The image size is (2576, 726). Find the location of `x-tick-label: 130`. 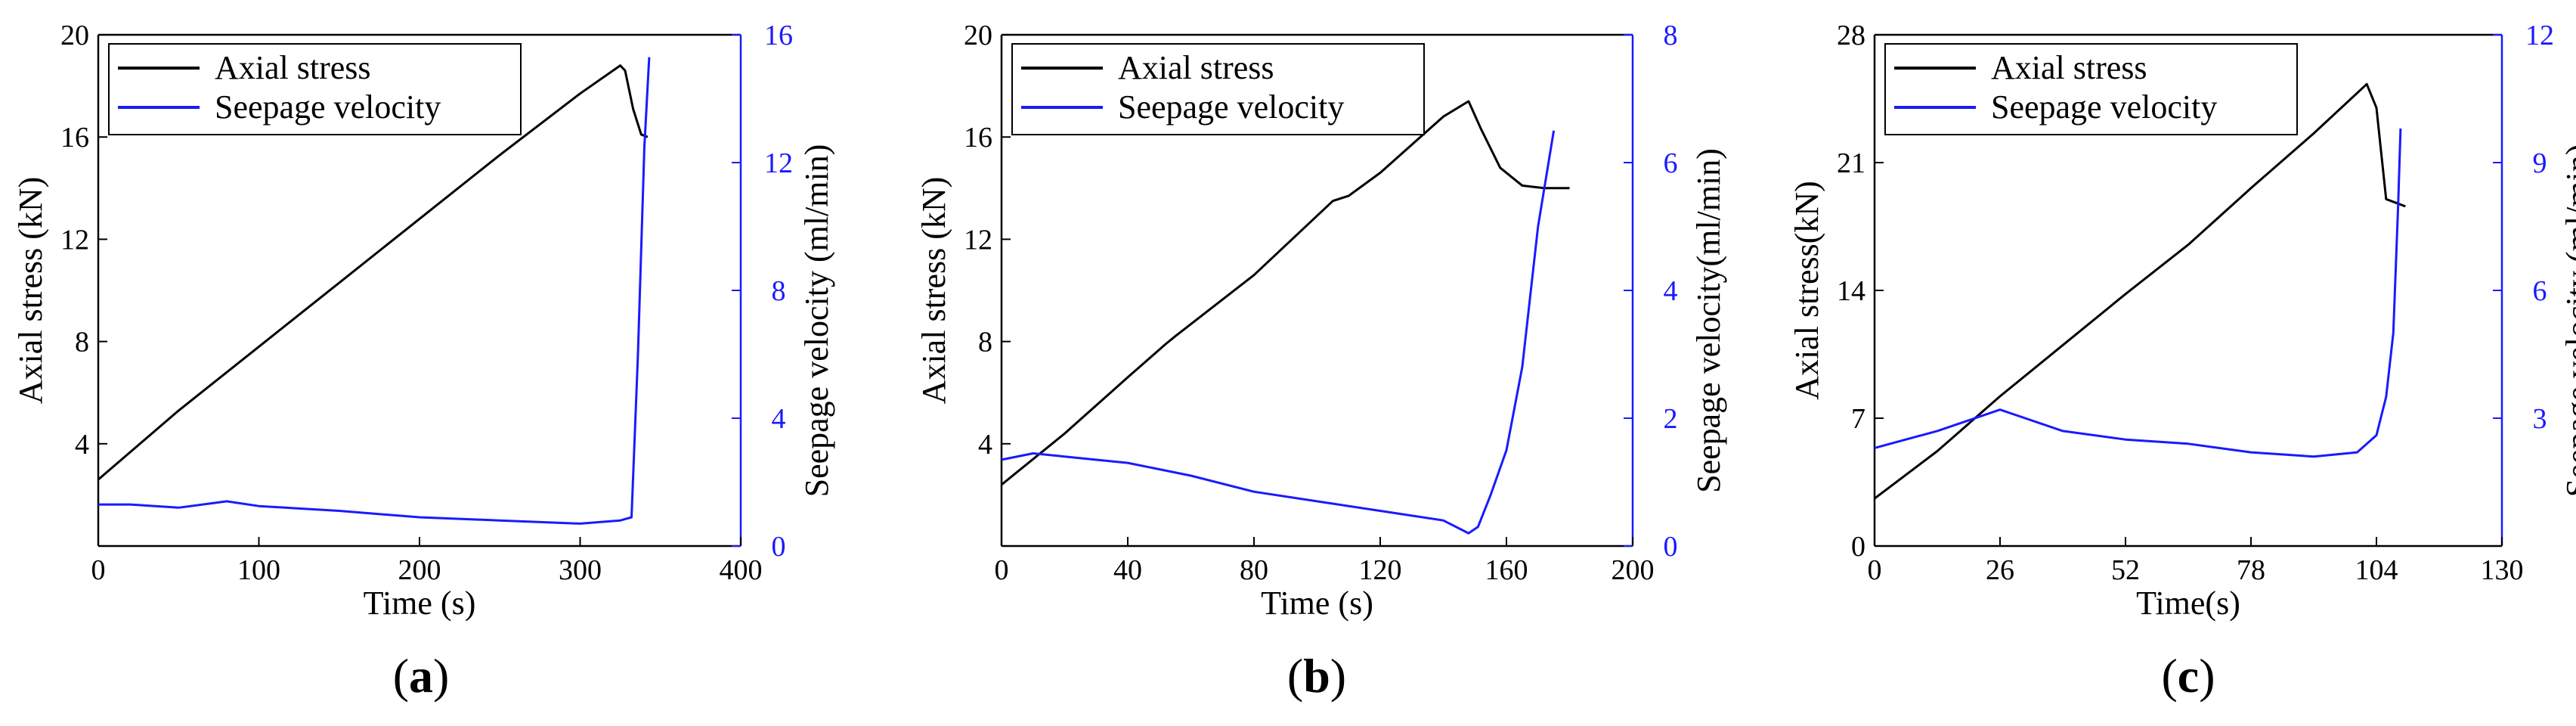

x-tick-label: 130 is located at coordinates (2502, 570).